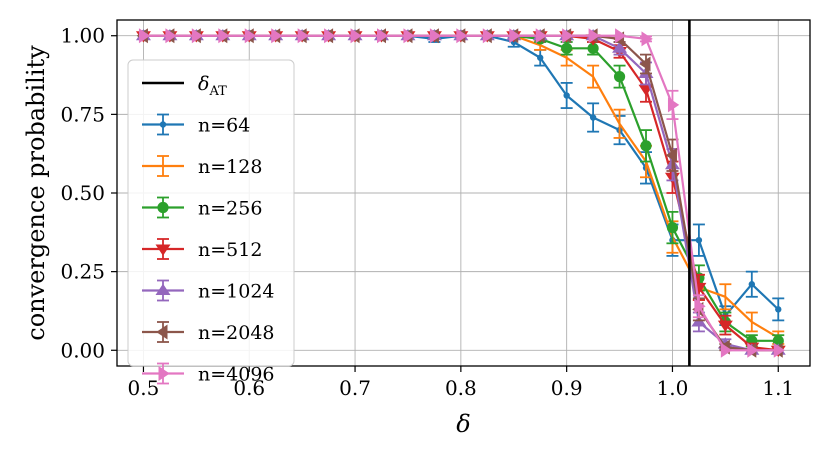 This screenshot has width=830, height=460. What do you see at coordinates (82, 114) in the screenshot?
I see `y-tick-label: 0.75` at bounding box center [82, 114].